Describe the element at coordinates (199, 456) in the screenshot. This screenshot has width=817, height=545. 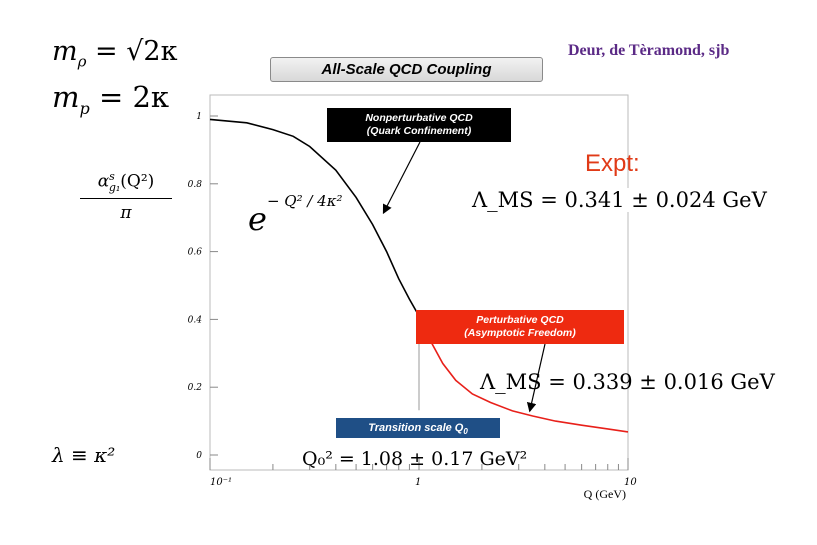
I see `y-tick-label: 0` at that location.